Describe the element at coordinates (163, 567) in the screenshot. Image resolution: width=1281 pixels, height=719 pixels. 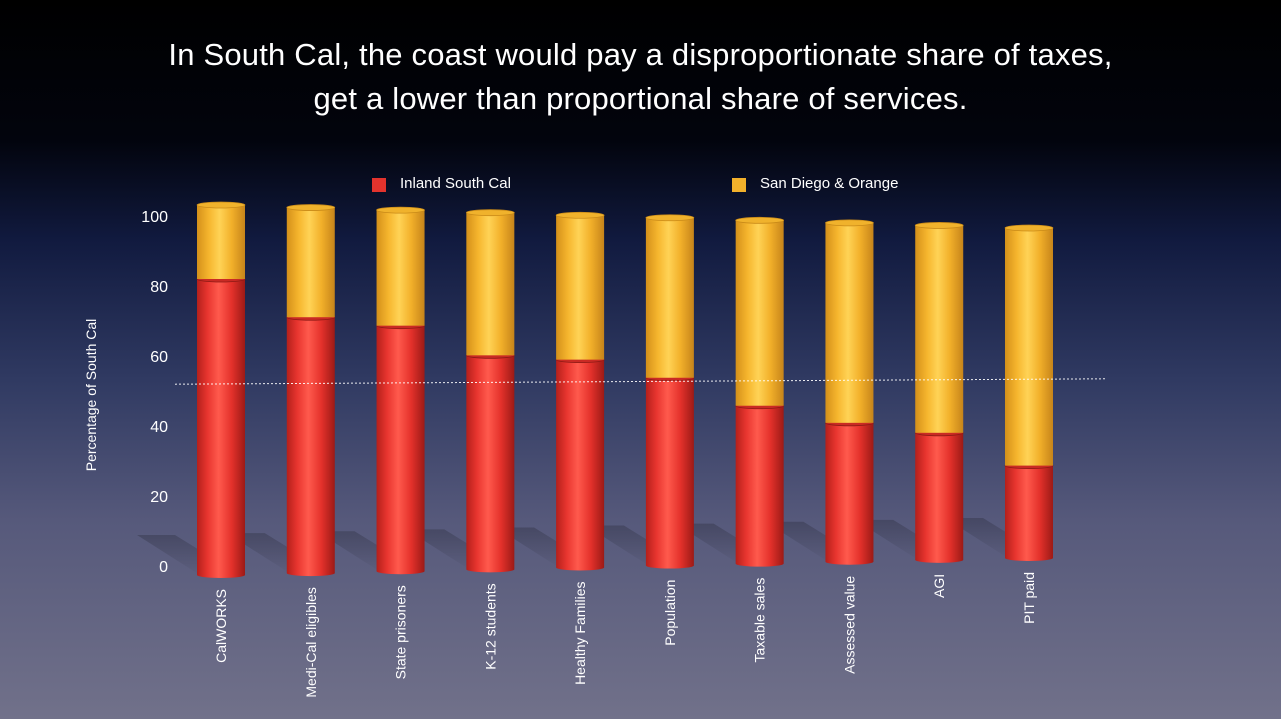
I see `y-tick-label-0: 0` at that location.